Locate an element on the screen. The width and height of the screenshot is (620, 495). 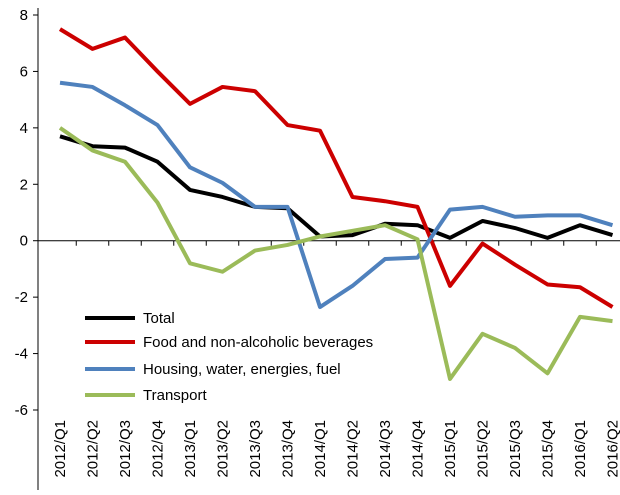
legend-label: Housing, water, energies, fuel is located at coordinates (242, 369).